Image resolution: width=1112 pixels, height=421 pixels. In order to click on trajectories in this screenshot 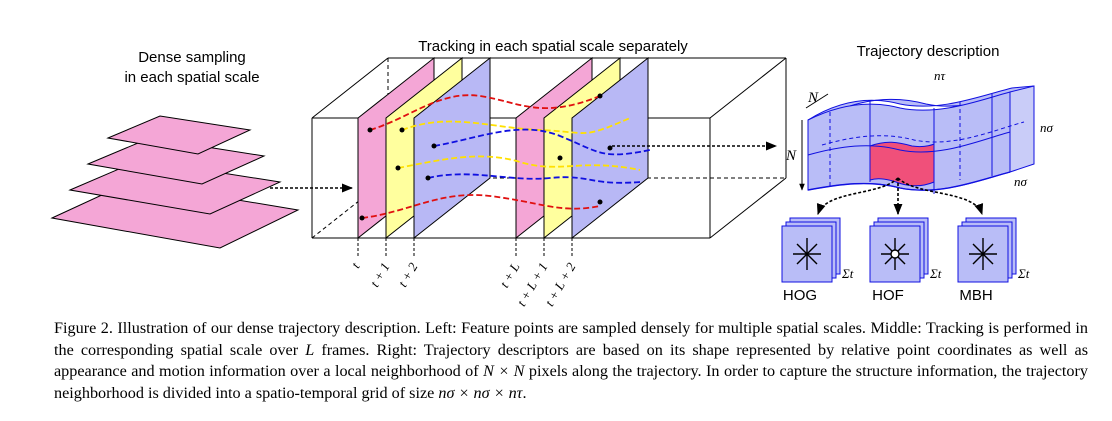, I will do `click(506, 156)`.